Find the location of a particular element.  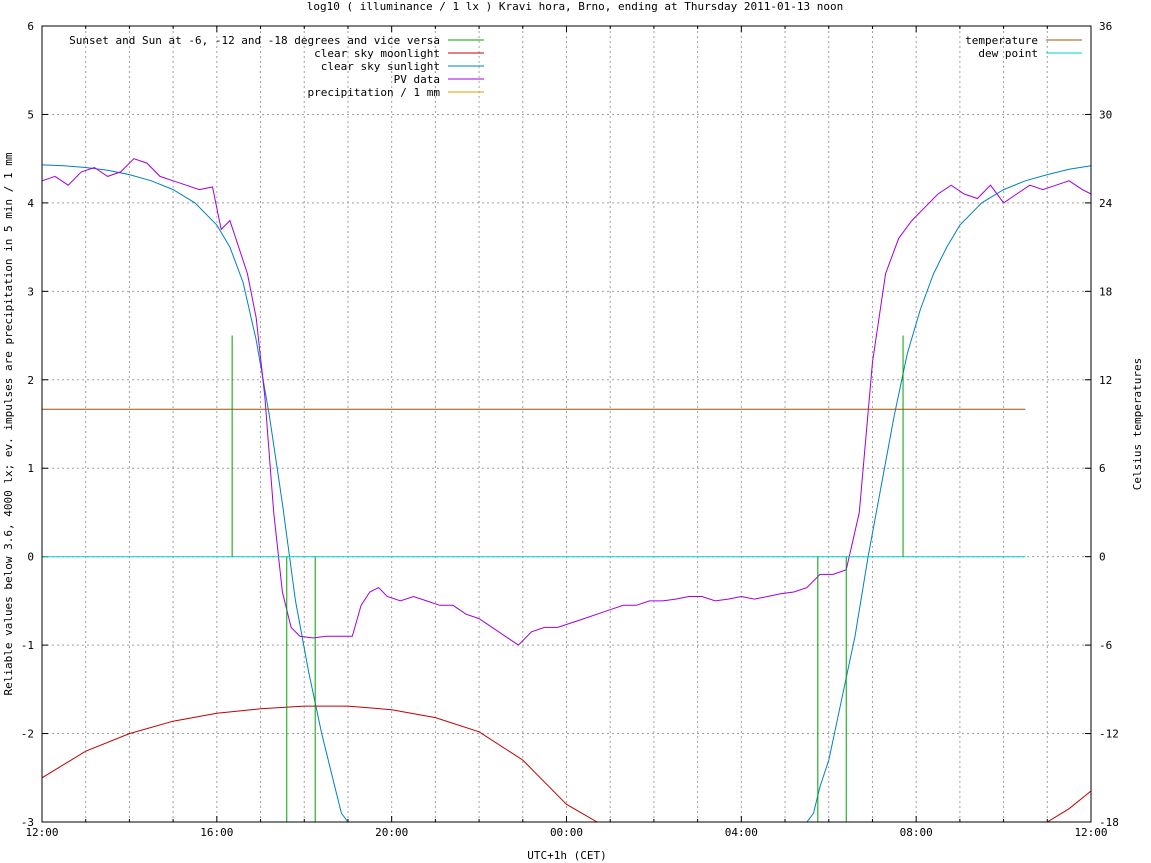

x-axis-label: UTC+1h (CET) is located at coordinates (566, 855).